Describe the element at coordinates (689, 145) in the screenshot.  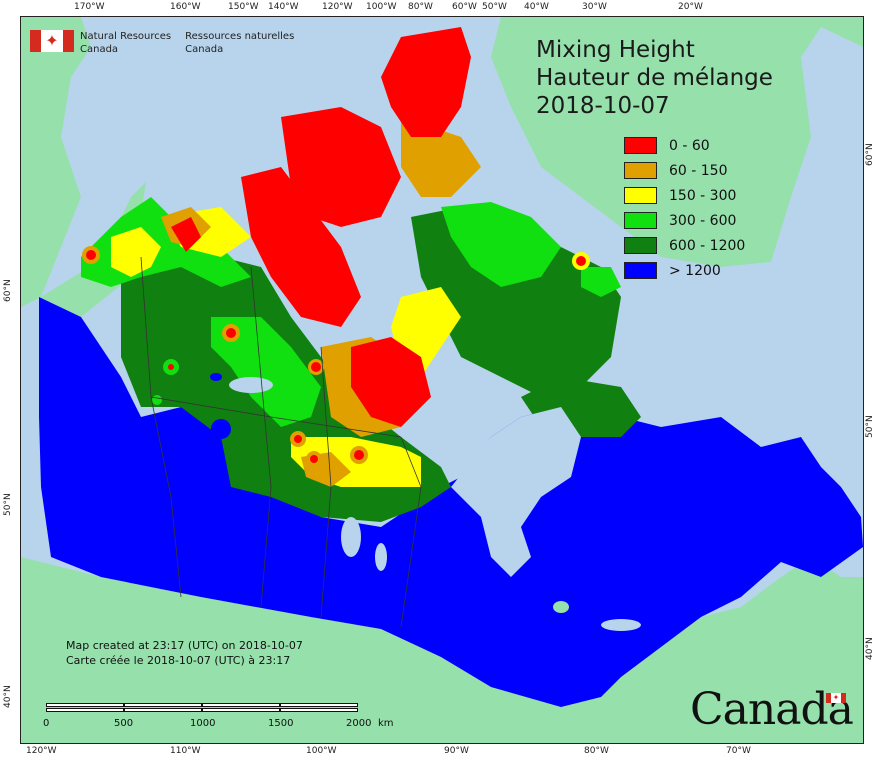
I see `legend-label: 0 - 60` at that location.